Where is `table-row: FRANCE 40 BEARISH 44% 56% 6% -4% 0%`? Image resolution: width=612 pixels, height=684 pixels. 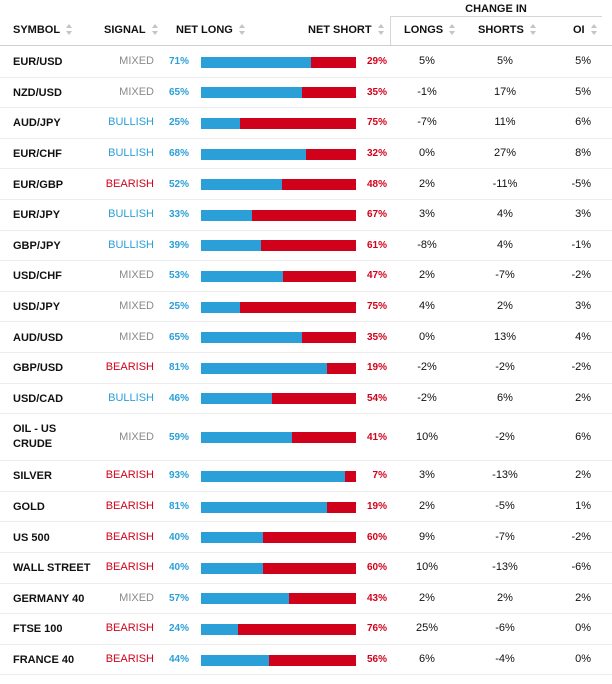
table-row: FRANCE 40 BEARISH 44% 56% 6% -4% 0% is located at coordinates (306, 660).